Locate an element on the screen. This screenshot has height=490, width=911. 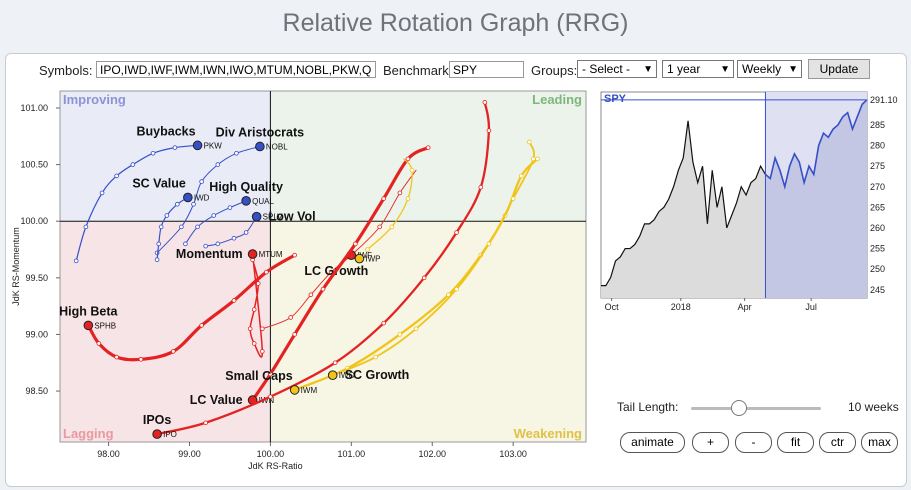
tail-length-slider is located at coordinates (756, 408).